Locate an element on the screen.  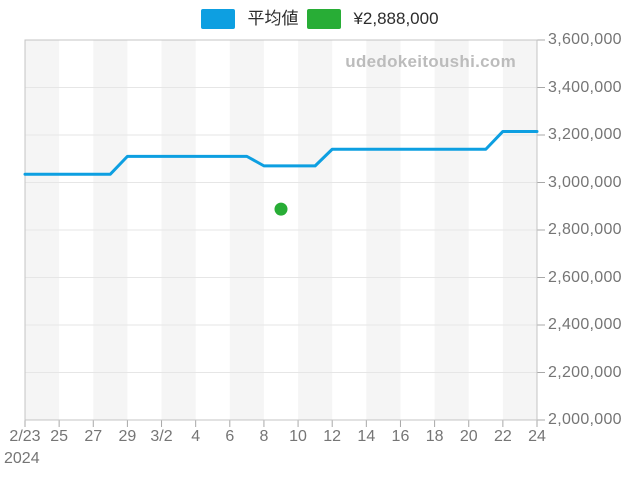
chart-legend: 平均値 ¥2,888,000 is located at coordinates (320, 19).